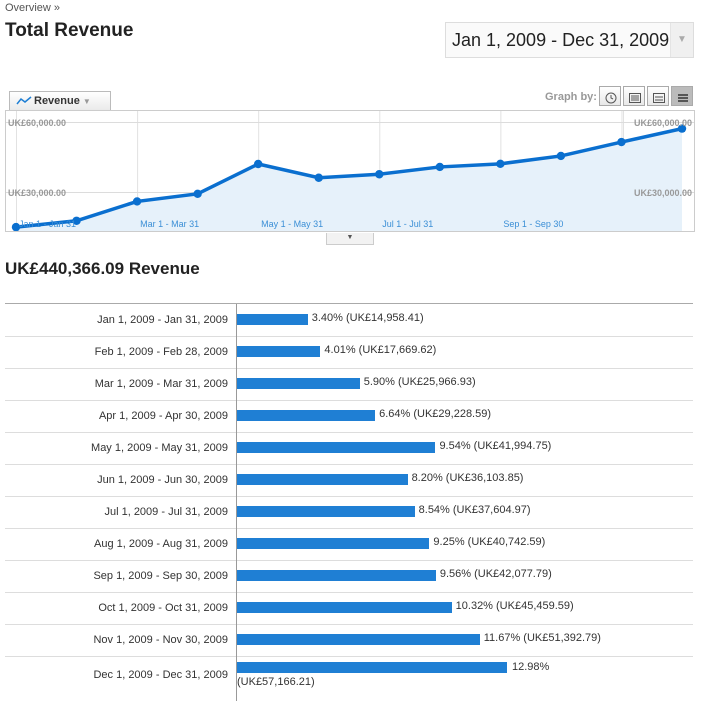  What do you see at coordinates (69, 30) in the screenshot?
I see `page-title: Total Revenue` at bounding box center [69, 30].